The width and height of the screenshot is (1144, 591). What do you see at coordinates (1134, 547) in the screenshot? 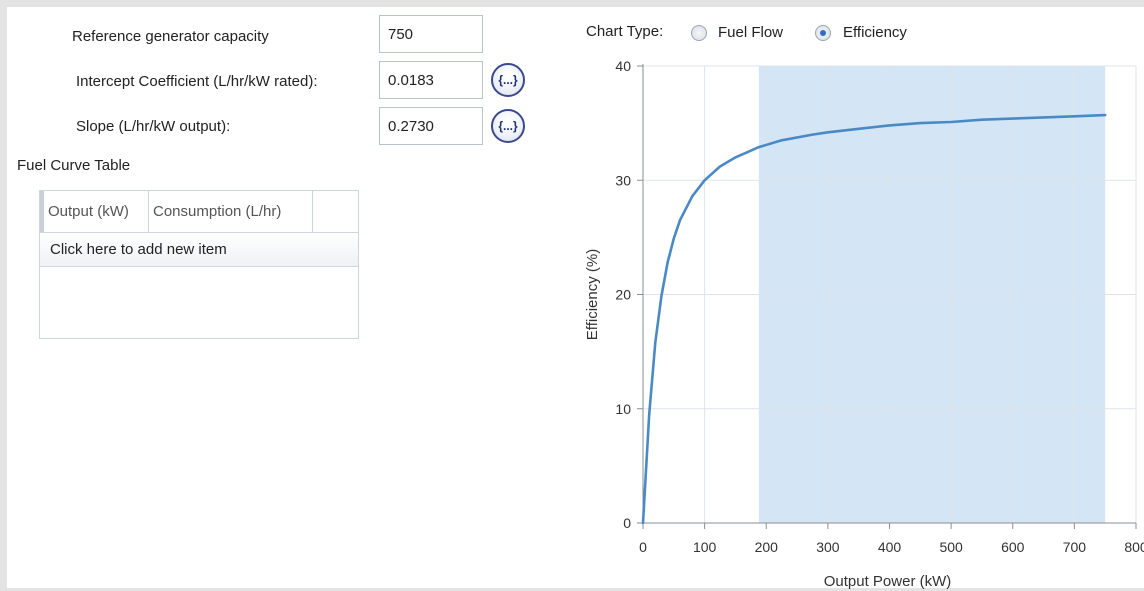
I see `x-tick-label: 800` at bounding box center [1134, 547].